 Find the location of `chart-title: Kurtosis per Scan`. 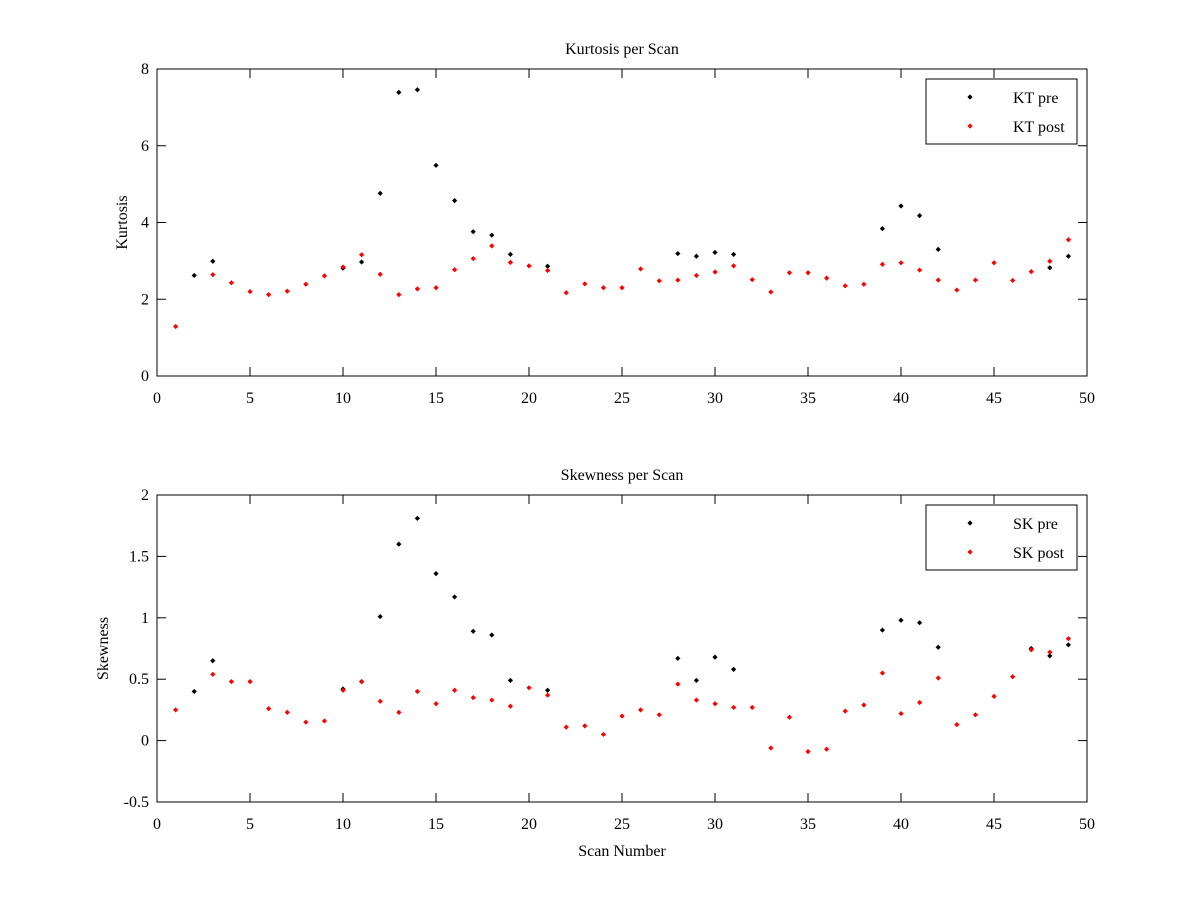

chart-title: Kurtosis per Scan is located at coordinates (622, 49).